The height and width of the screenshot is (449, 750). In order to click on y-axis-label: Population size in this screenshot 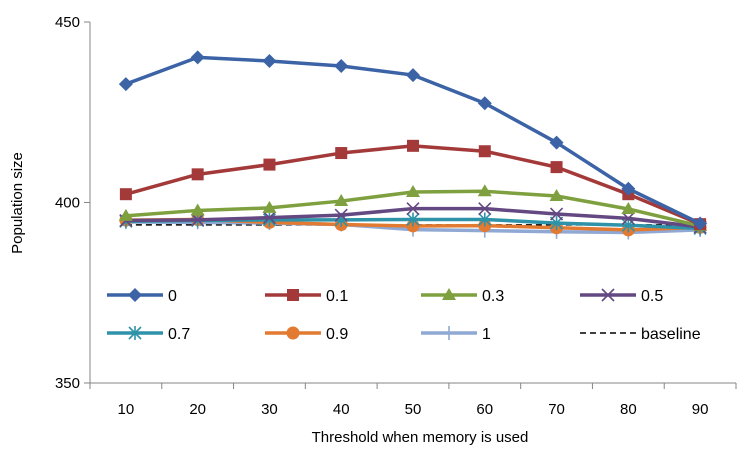, I will do `click(17, 203)`.